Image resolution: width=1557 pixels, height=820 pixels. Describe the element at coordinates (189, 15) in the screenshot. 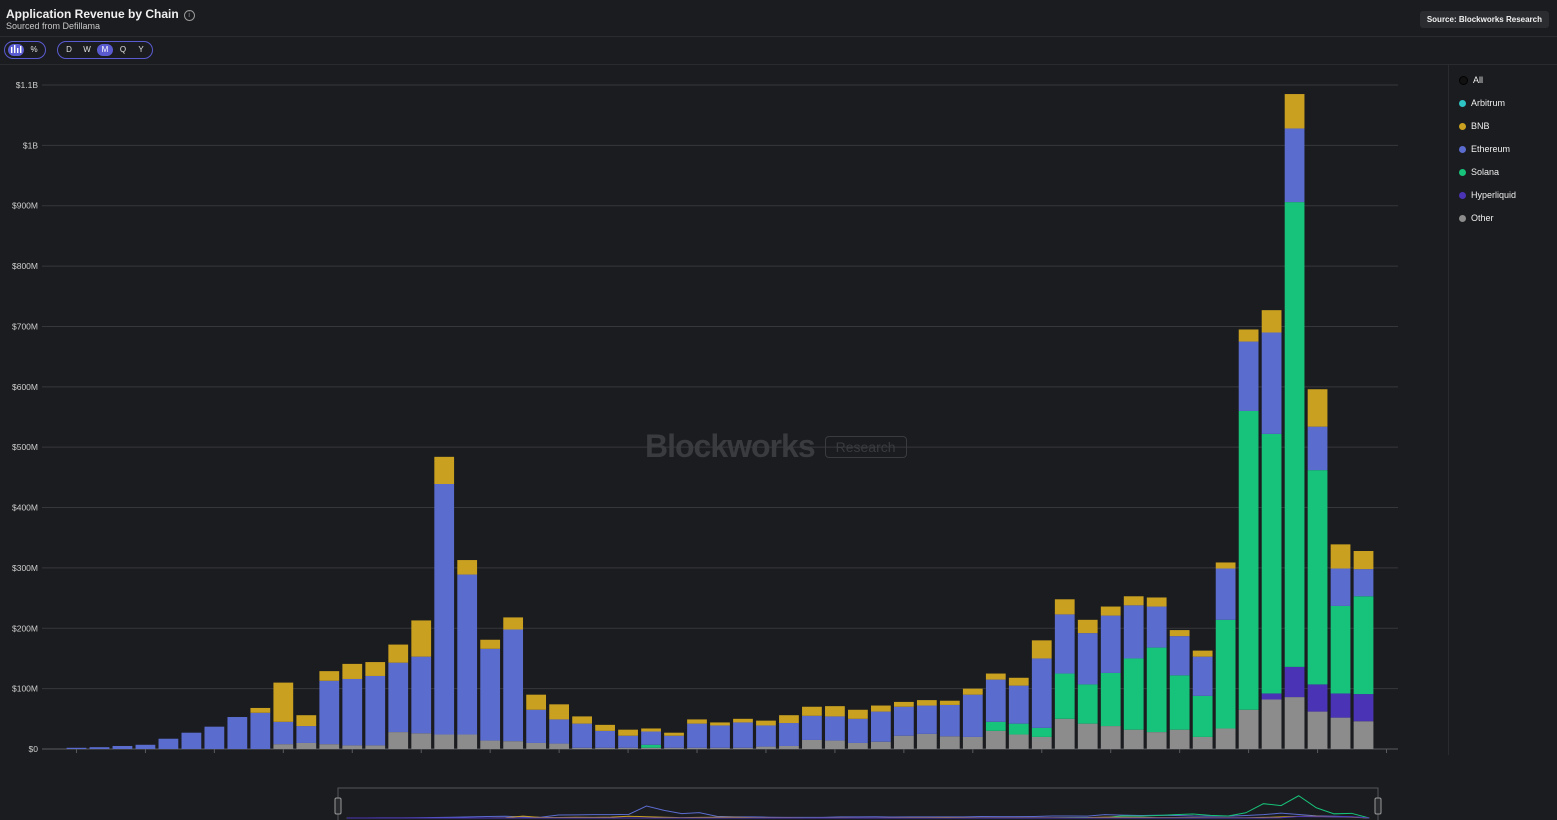

I see `info-icon: i` at that location.